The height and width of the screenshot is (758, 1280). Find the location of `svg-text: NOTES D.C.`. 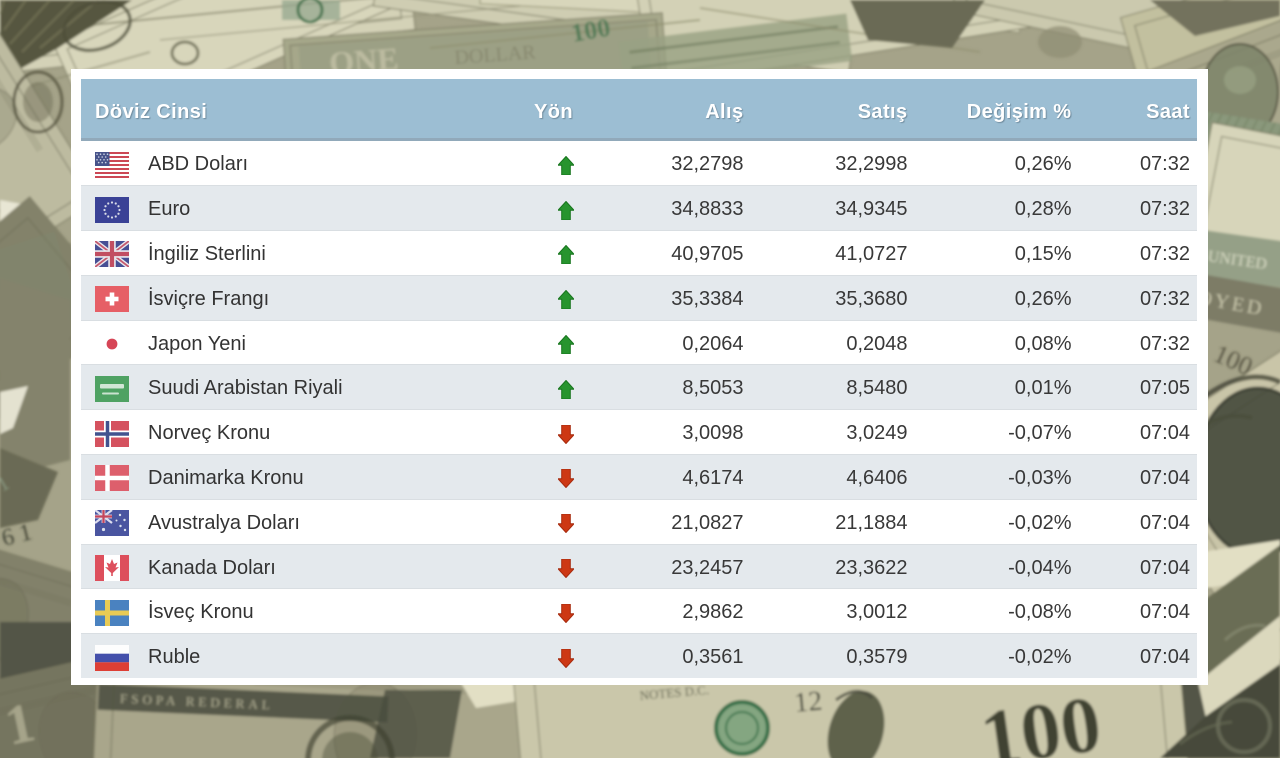

svg-text: NOTES D.C. is located at coordinates (674, 692).